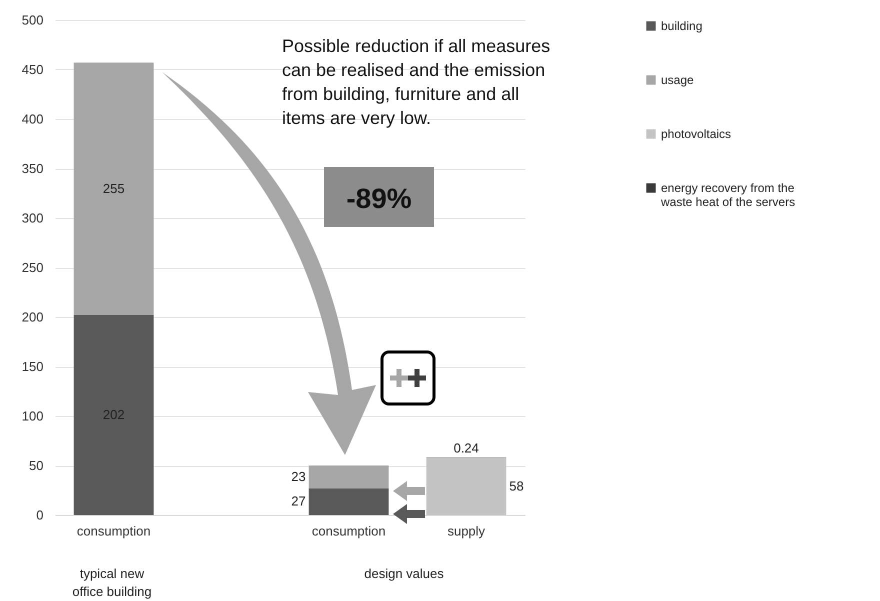 This screenshot has width=880, height=601. I want to click on legend-label: building, so click(681, 26).